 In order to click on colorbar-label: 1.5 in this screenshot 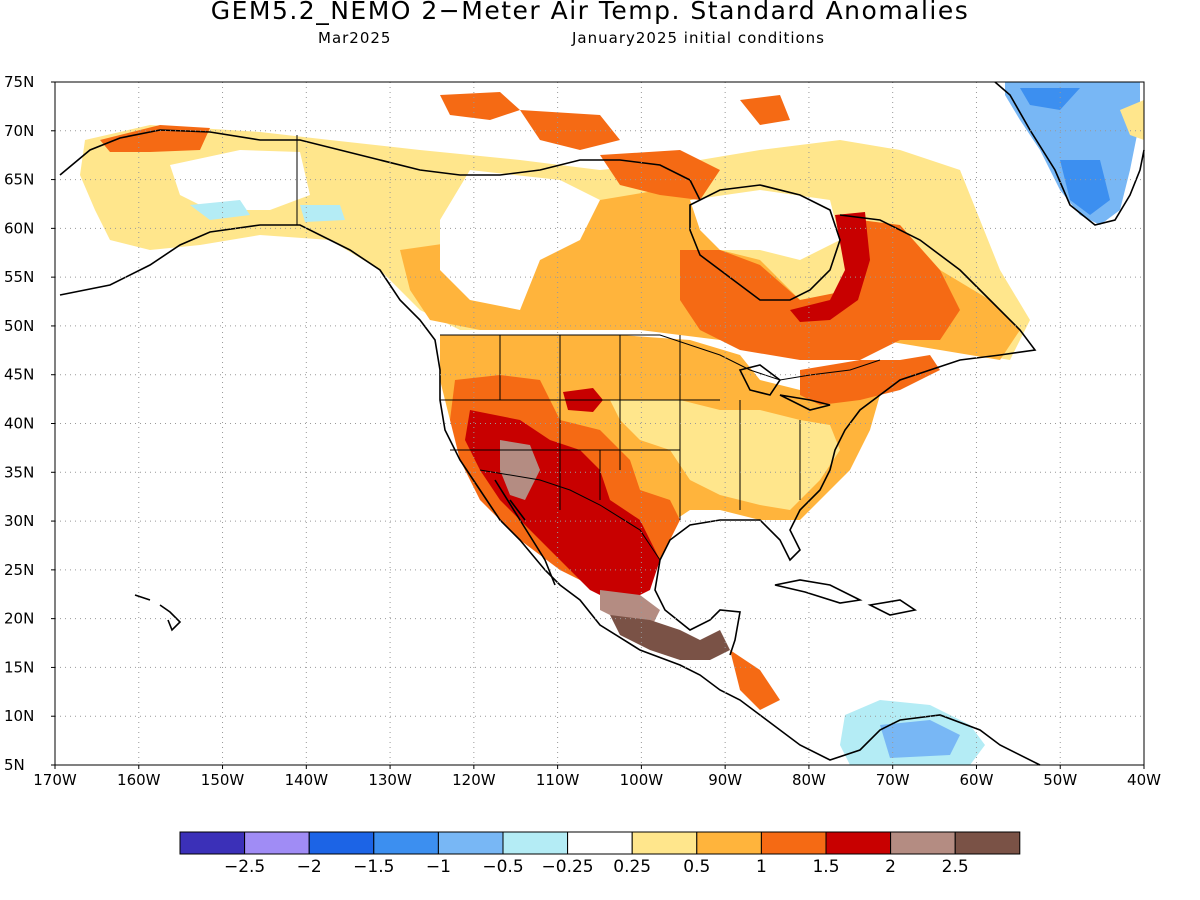, I will do `click(825, 867)`.